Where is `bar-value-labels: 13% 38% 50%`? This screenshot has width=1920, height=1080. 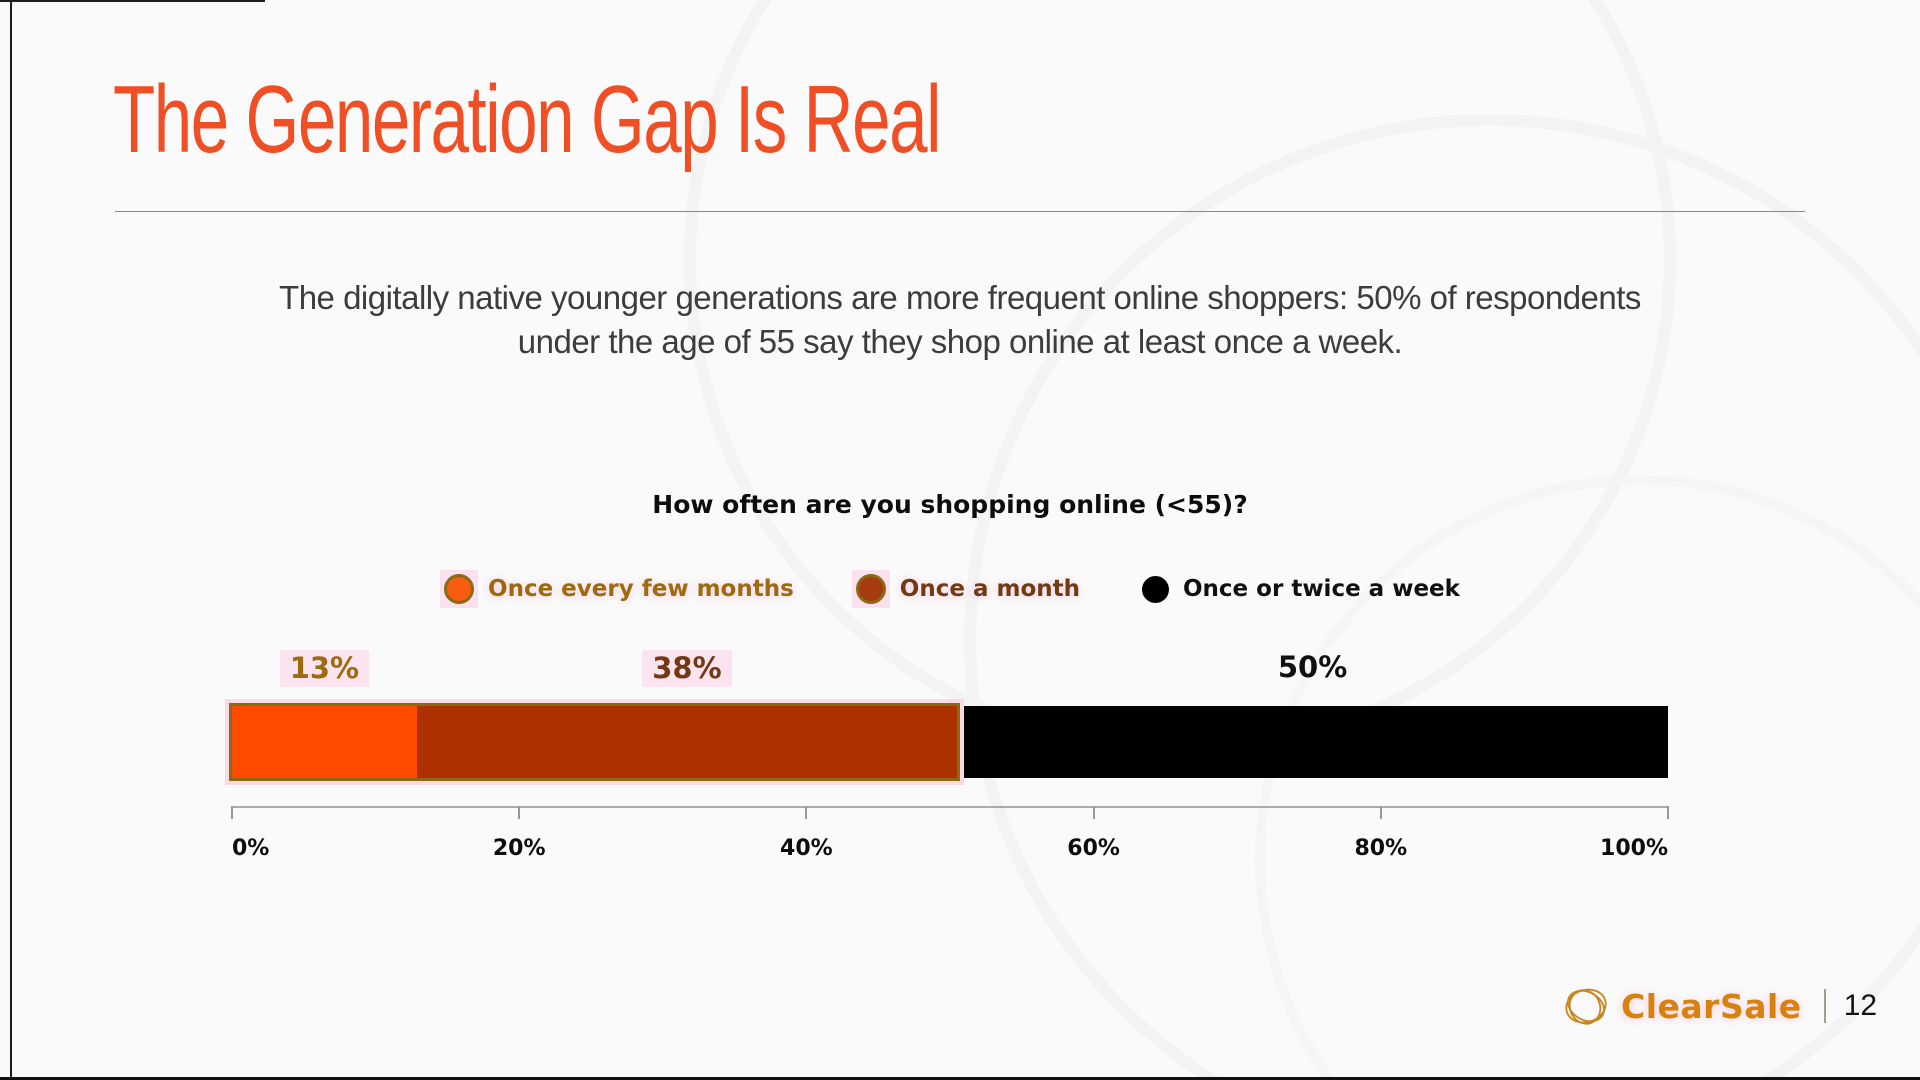
bar-value-labels: 13% 38% 50% is located at coordinates (950, 668).